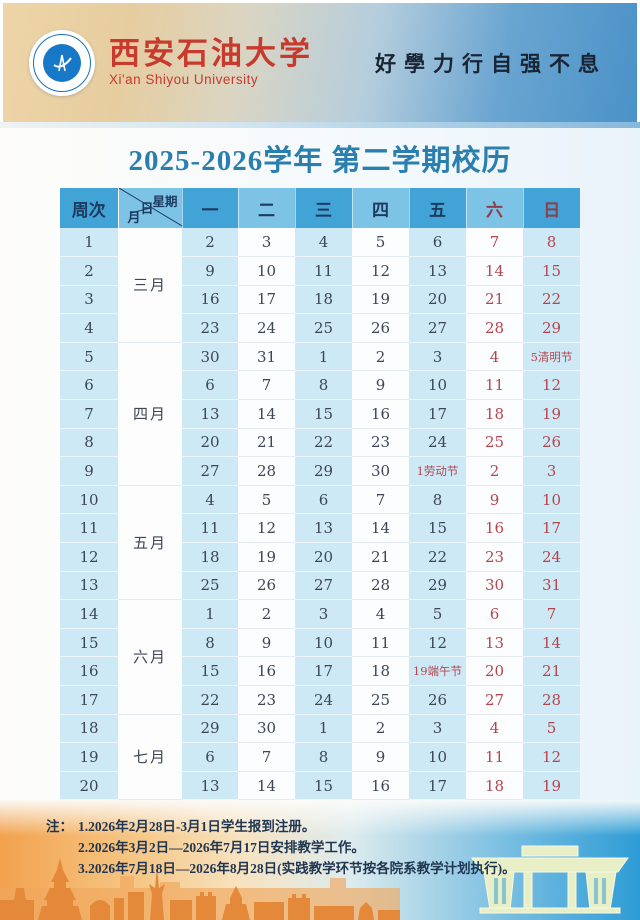 Image resolution: width=640 pixels, height=920 pixels. Describe the element at coordinates (89, 414) in the screenshot. I see `week-number-cell: 7` at that location.